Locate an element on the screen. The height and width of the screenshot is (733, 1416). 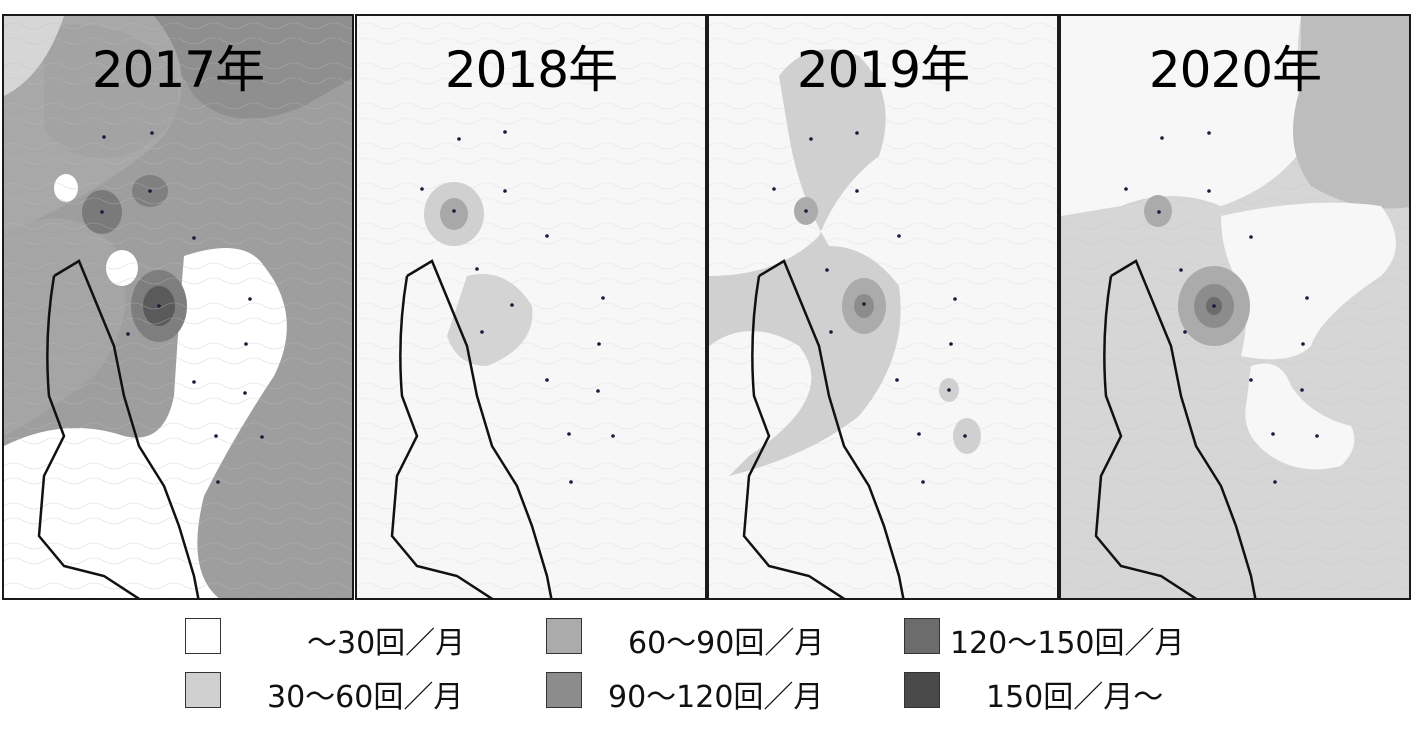
legend-label: 120～150回／月 is located at coordinates (1067, 643).